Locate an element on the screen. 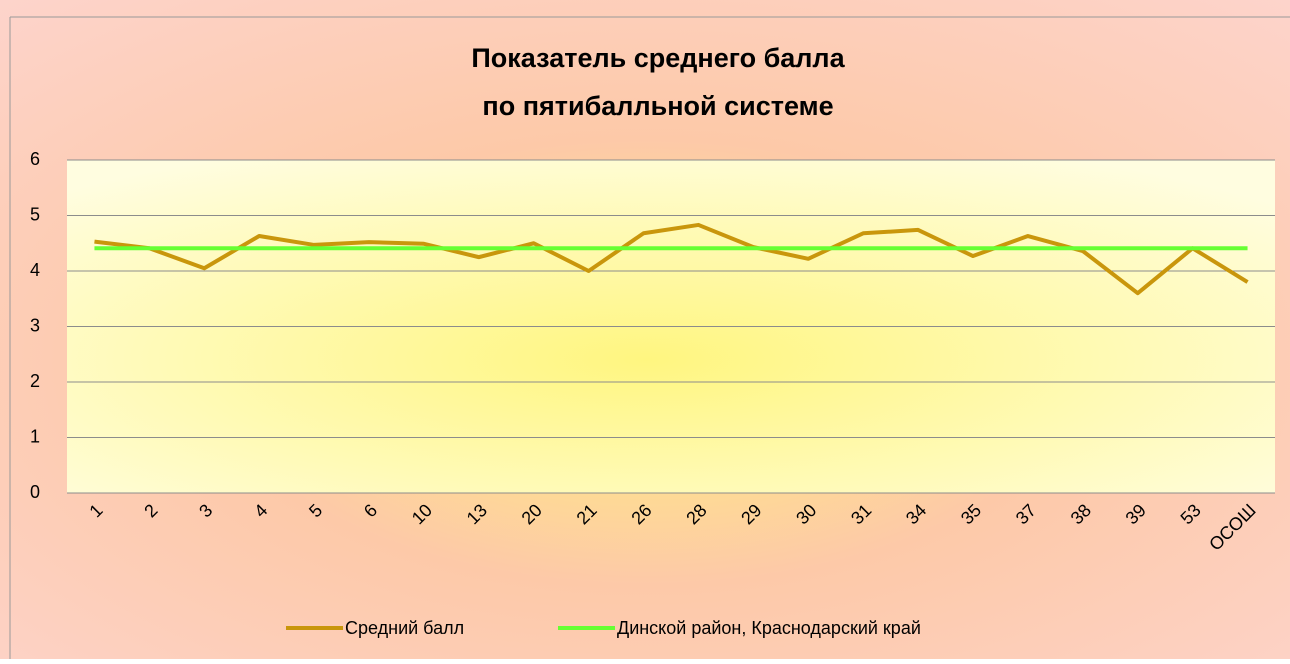 The height and width of the screenshot is (664, 1290). chart-title: по пятибалльной системе is located at coordinates (657, 106).